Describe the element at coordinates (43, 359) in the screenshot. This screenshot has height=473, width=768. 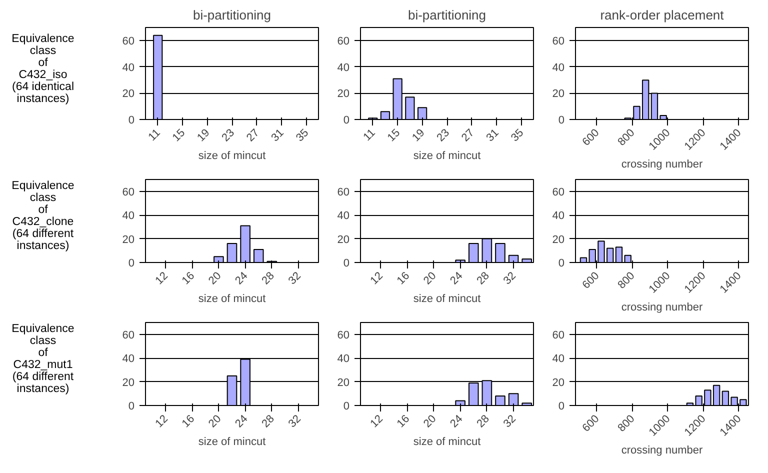
I see `y-axis-title: Equivalence class of C432_mut1 (64 different instances)` at that location.